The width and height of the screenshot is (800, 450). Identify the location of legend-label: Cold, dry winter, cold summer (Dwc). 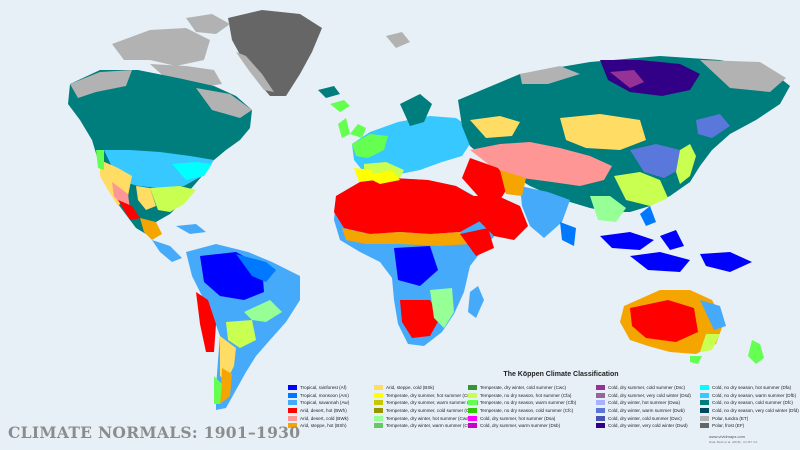
(645, 418).